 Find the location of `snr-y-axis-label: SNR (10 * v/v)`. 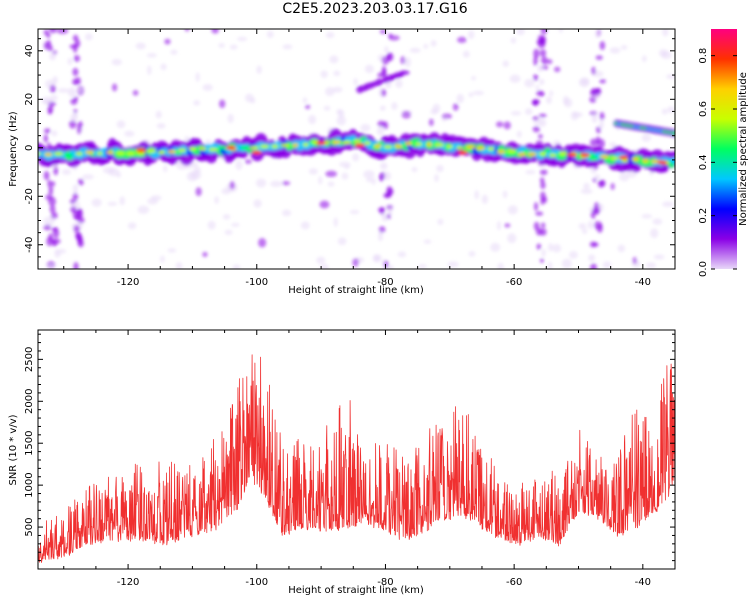

snr-y-axis-label: SNR (10 * v/v) is located at coordinates (13, 449).